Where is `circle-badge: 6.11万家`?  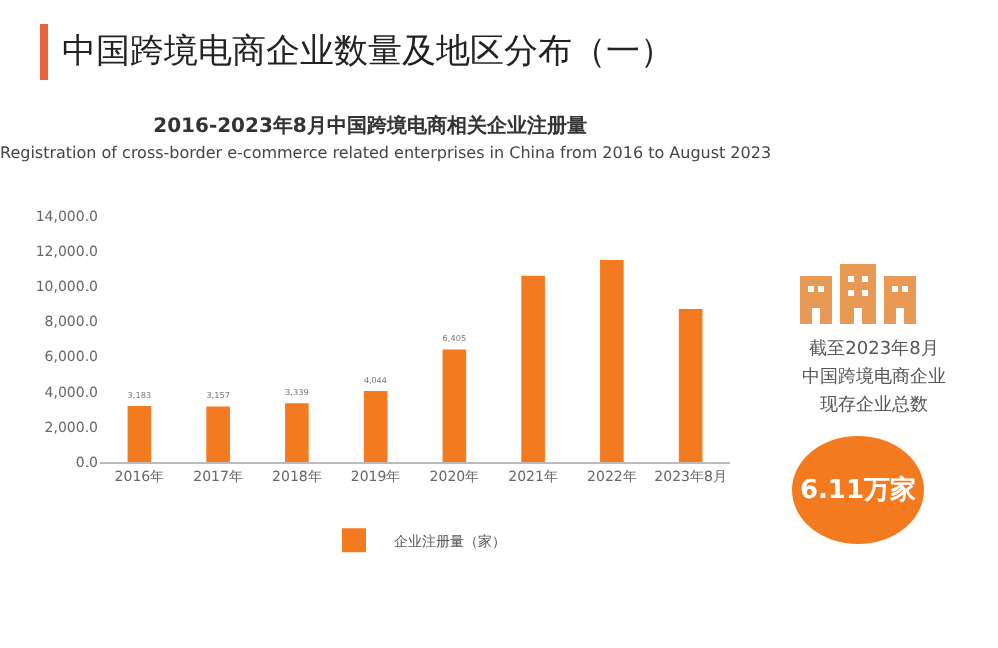
circle-badge: 6.11万家 is located at coordinates (858, 490).